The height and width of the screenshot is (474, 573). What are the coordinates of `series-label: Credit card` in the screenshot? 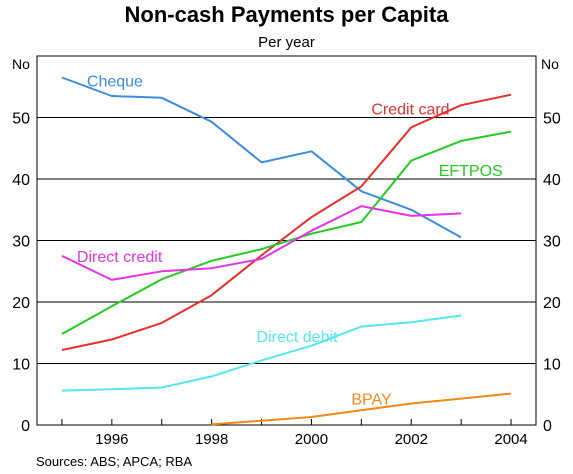 It's located at (410, 109).